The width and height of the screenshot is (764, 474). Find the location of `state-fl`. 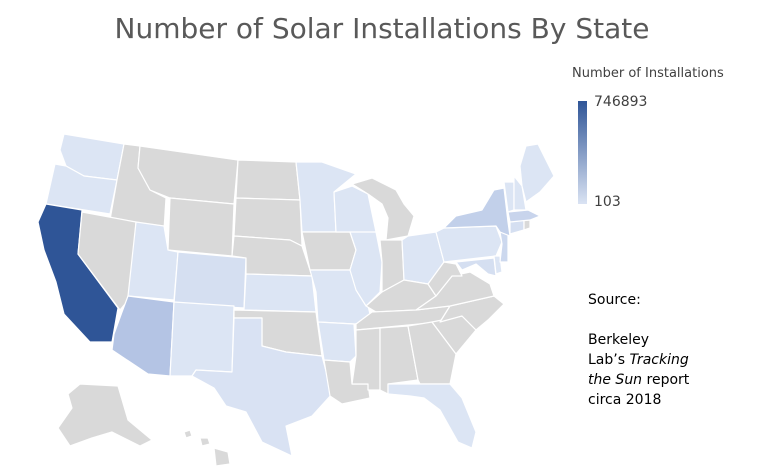

state-fl is located at coordinates (432, 416).